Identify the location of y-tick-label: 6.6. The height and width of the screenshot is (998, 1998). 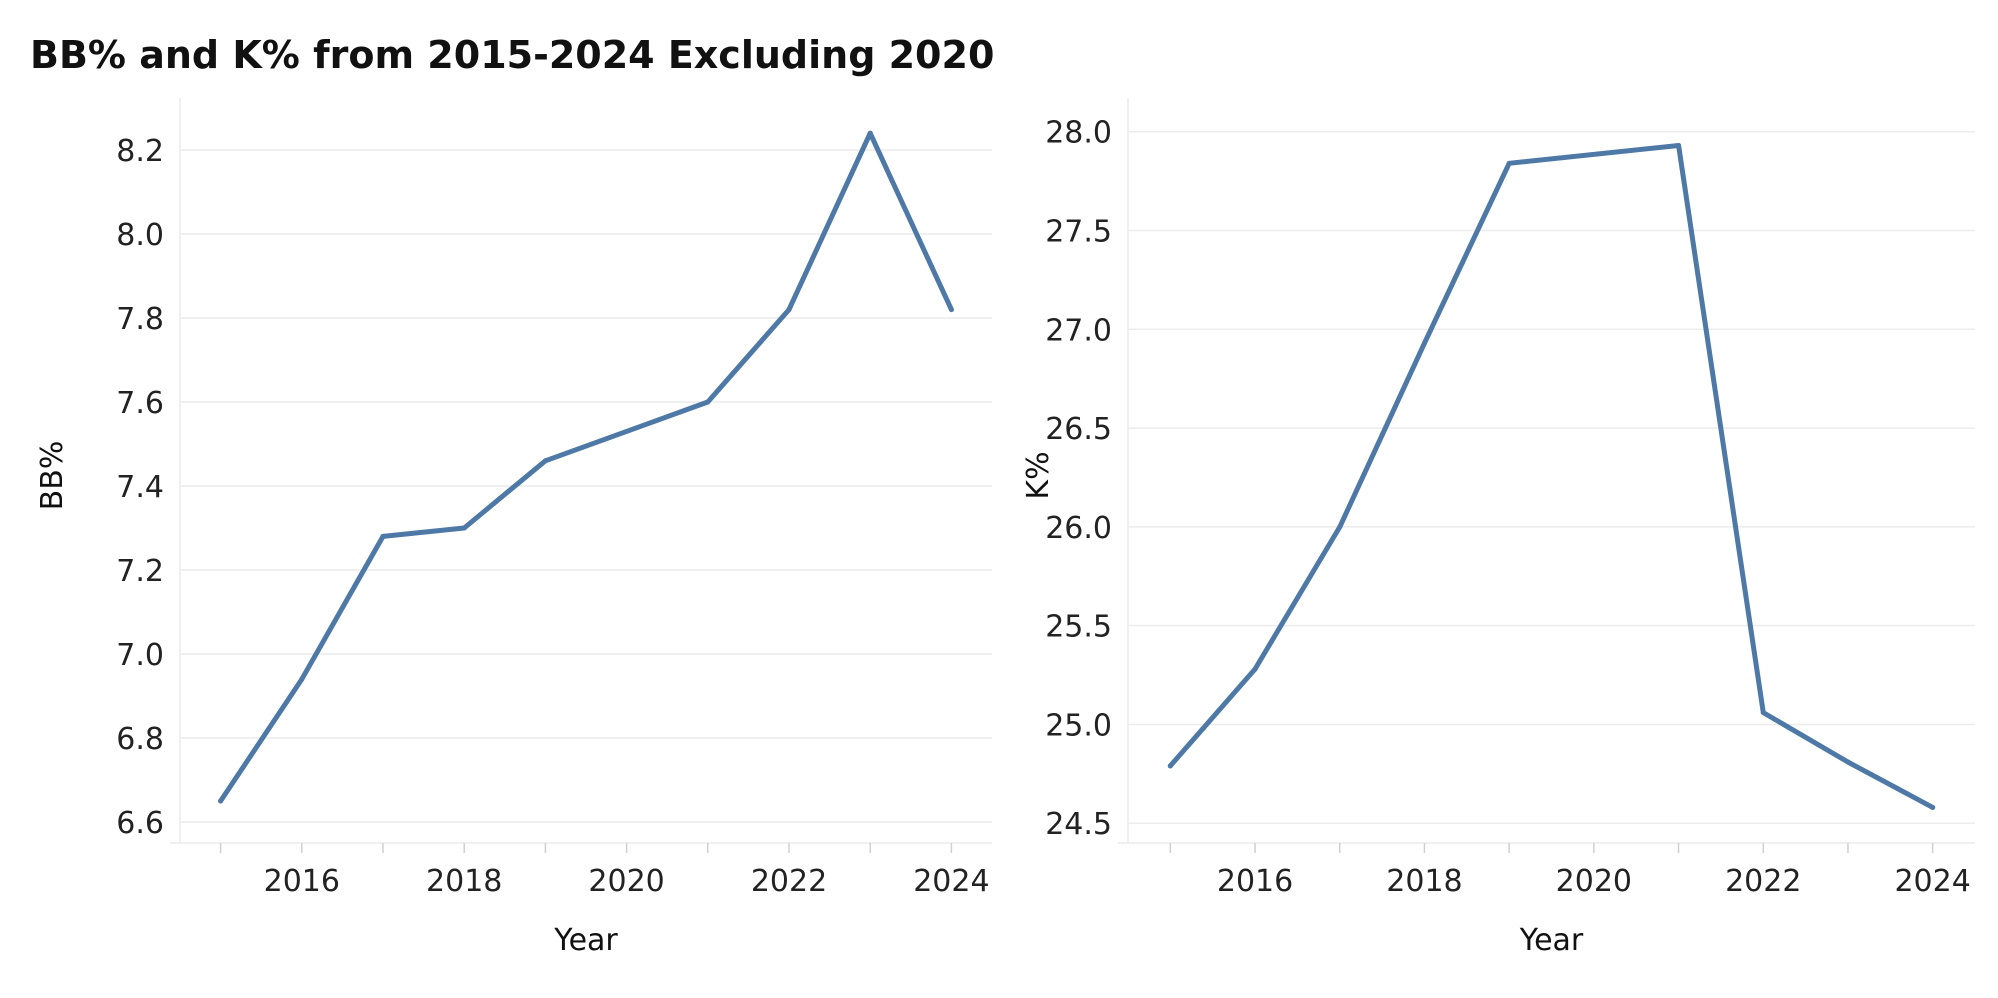
(140, 823).